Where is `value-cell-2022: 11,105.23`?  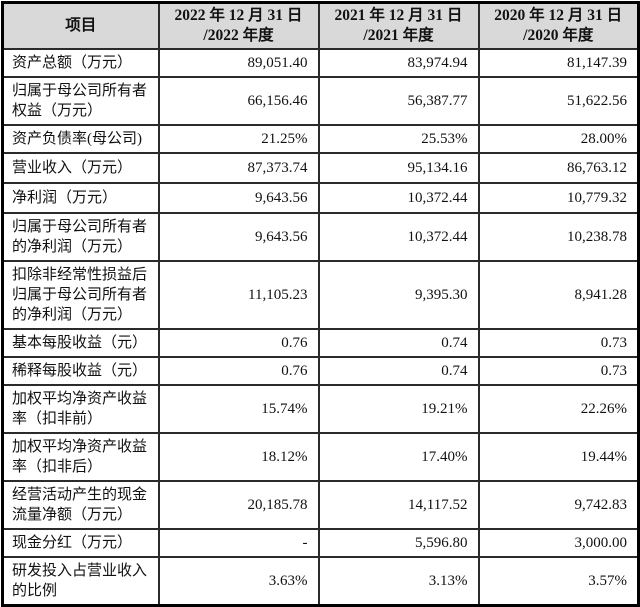 value-cell-2022: 11,105.23 is located at coordinates (238, 295).